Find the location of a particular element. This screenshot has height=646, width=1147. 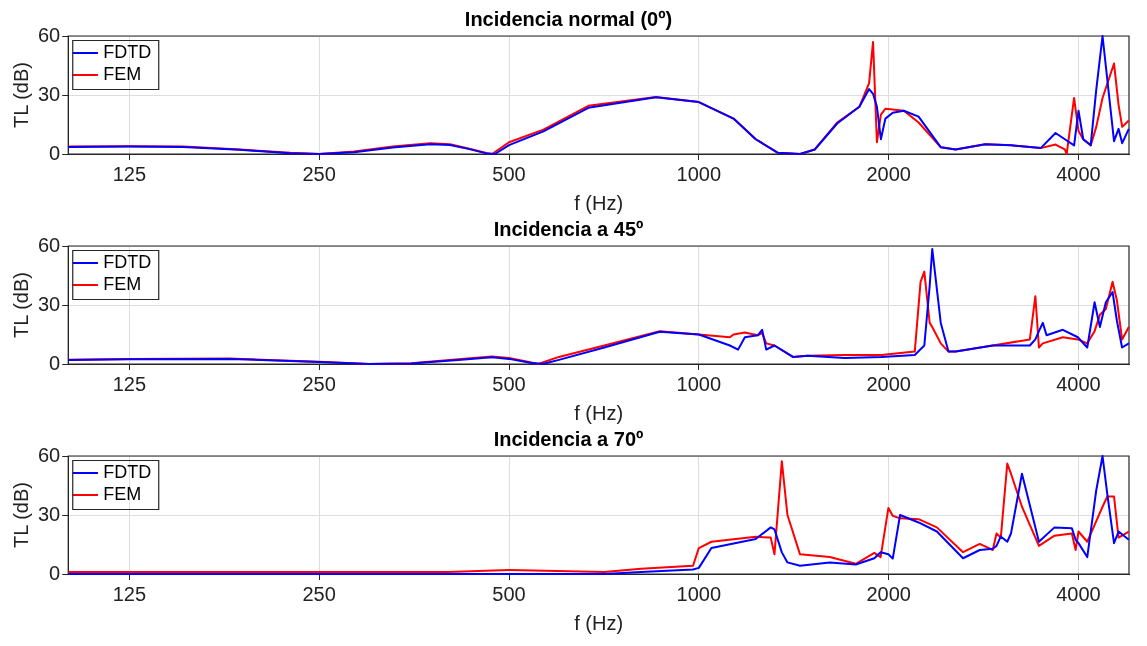

chart-title: Incidencia a 70º is located at coordinates (568, 438).